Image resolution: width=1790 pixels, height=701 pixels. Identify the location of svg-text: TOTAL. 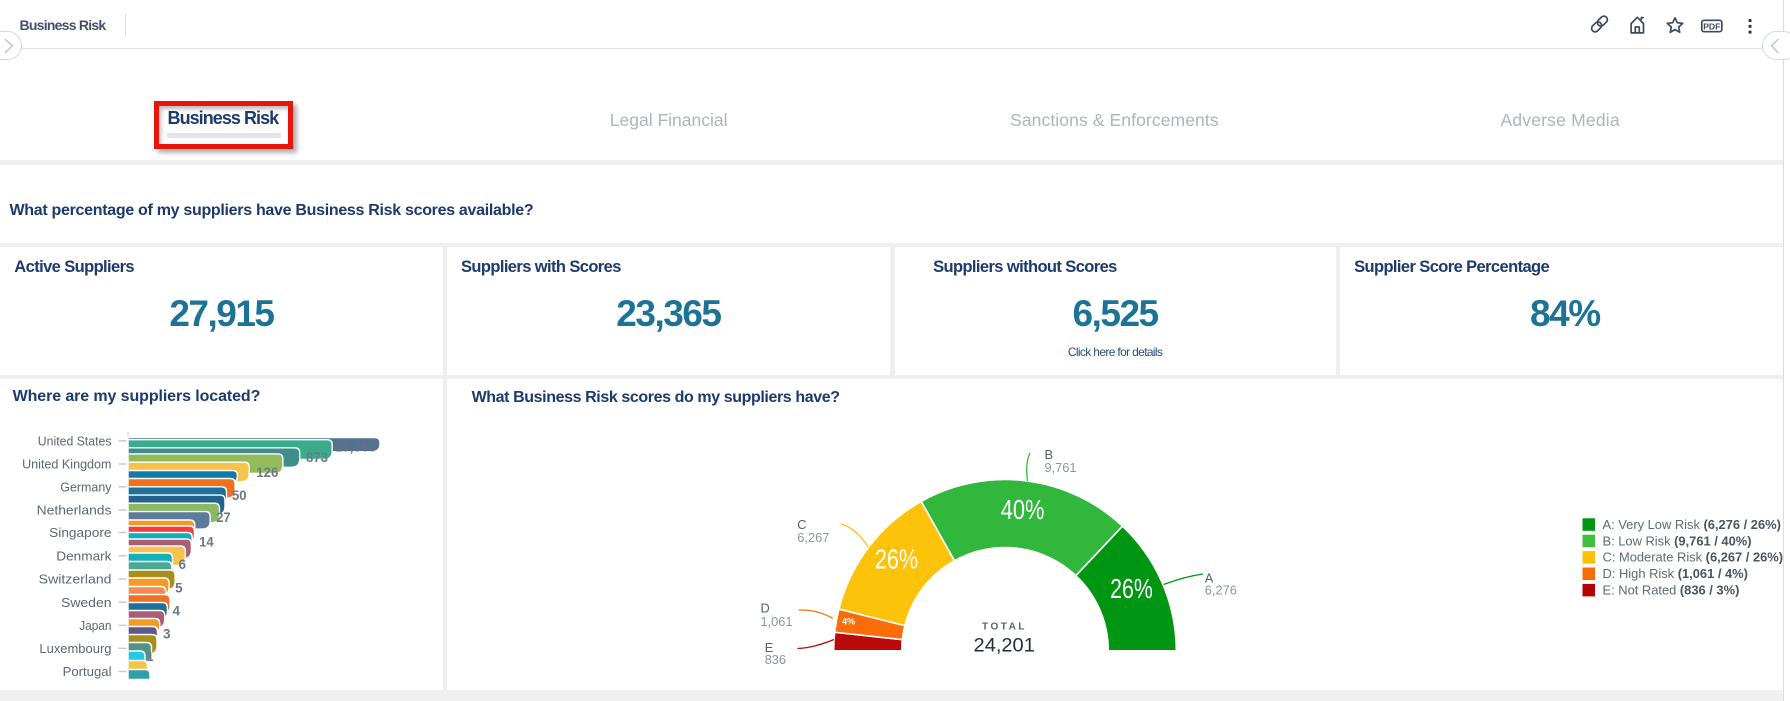
(1004, 626).